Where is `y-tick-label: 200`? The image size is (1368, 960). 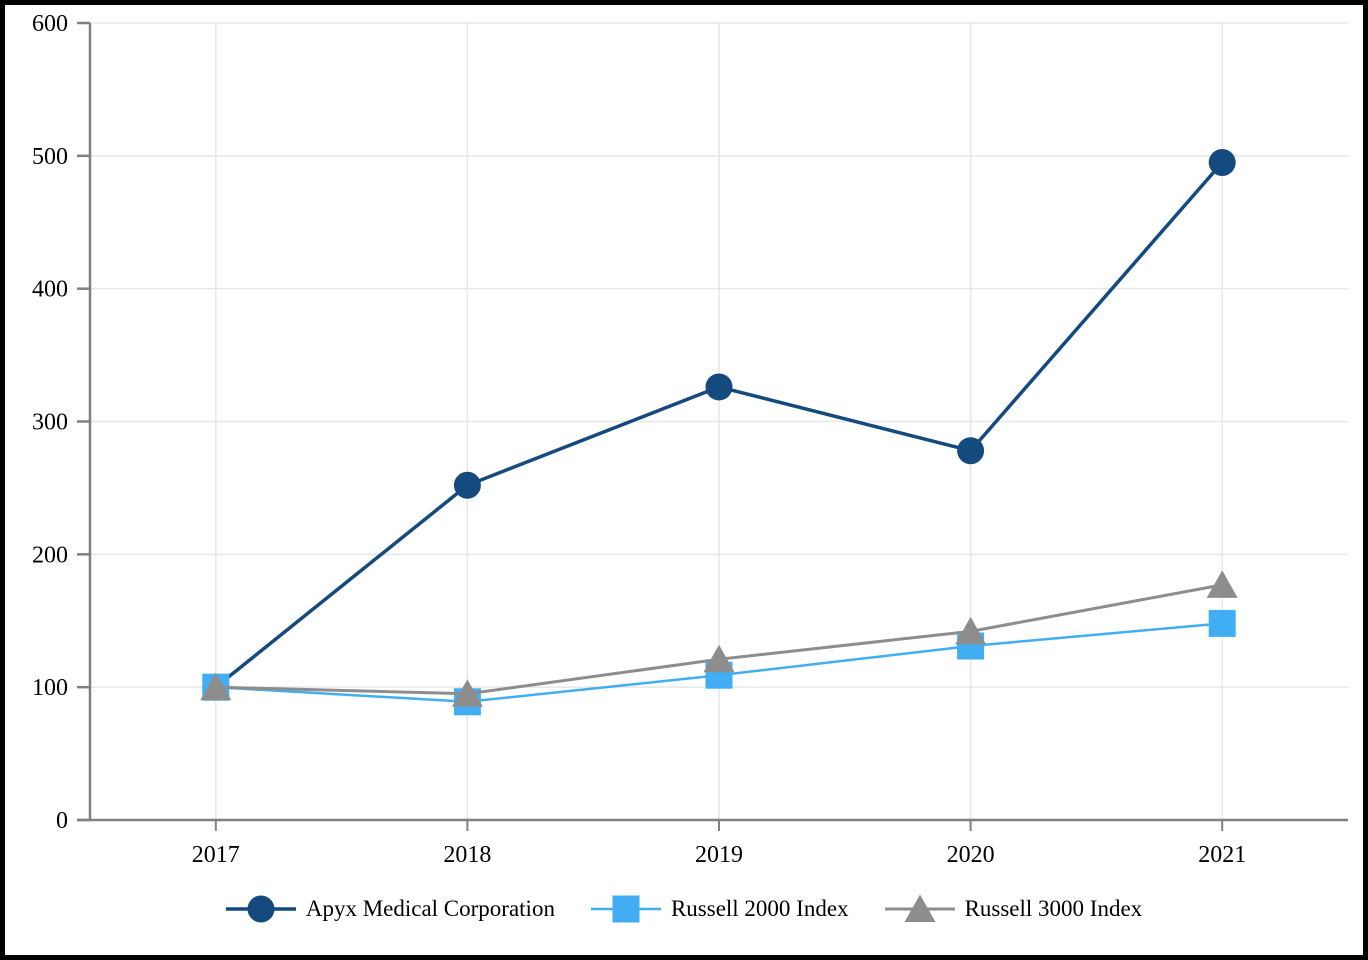 y-tick-label: 200 is located at coordinates (50, 555).